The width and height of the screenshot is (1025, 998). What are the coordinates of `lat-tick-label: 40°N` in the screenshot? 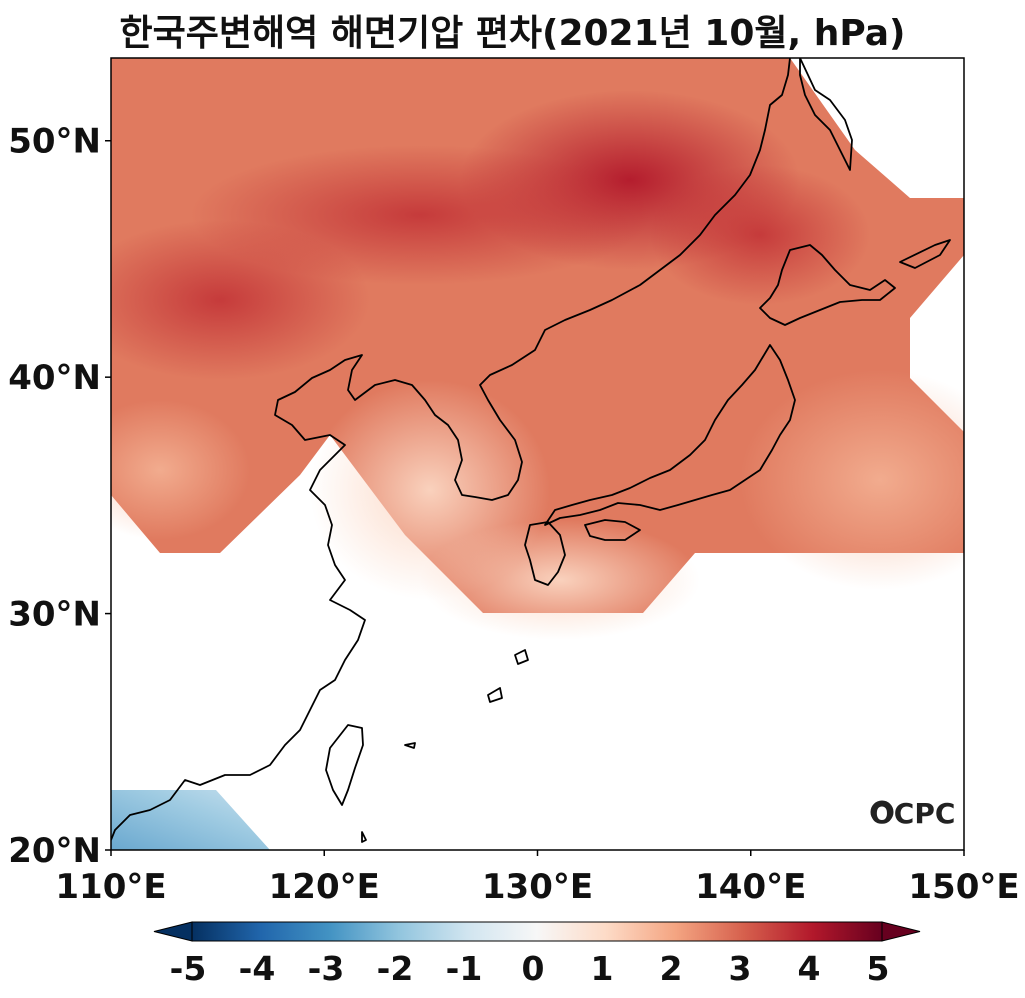 It's located at (54, 378).